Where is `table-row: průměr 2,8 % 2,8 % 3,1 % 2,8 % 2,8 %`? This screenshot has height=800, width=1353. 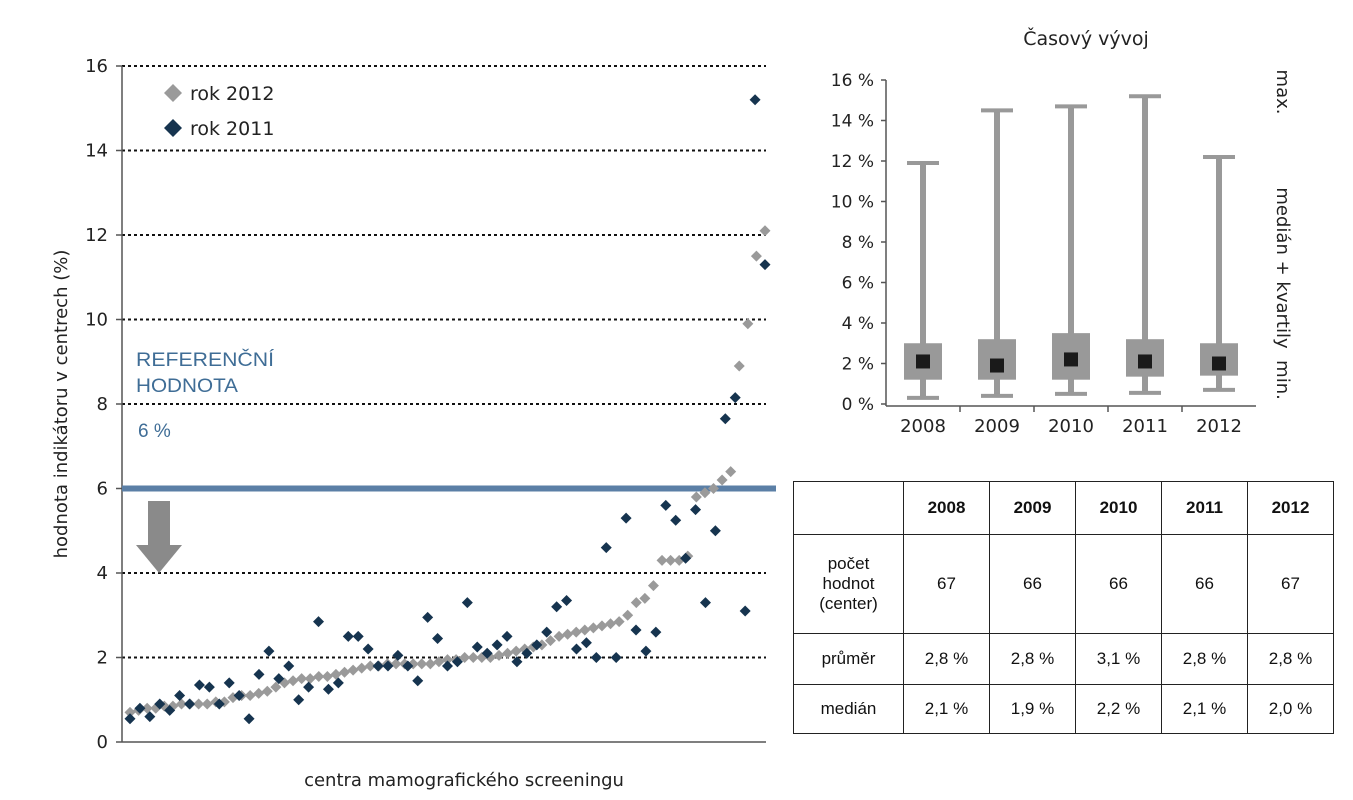 table-row: průměr 2,8 % 2,8 % 3,1 % 2,8 % 2,8 % is located at coordinates (1063, 659).